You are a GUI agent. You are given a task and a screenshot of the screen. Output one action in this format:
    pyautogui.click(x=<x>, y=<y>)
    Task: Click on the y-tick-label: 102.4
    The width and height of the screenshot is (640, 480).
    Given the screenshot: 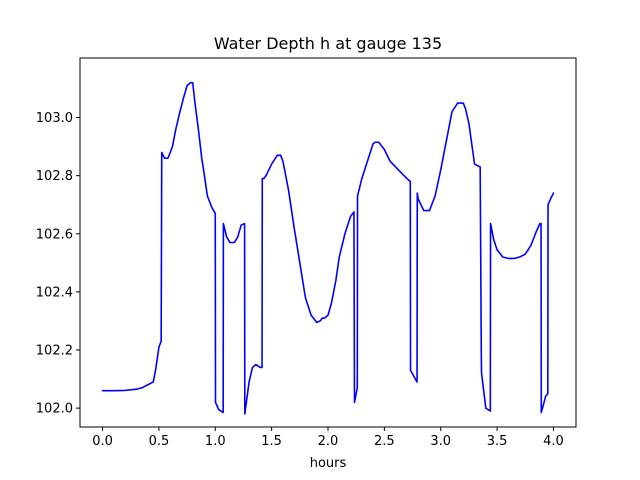 What is the action you would take?
    pyautogui.click(x=54, y=292)
    